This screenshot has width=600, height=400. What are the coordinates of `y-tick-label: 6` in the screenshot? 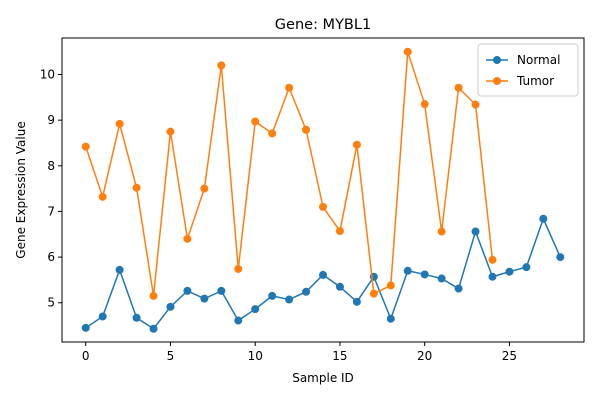 It's located at (51, 257).